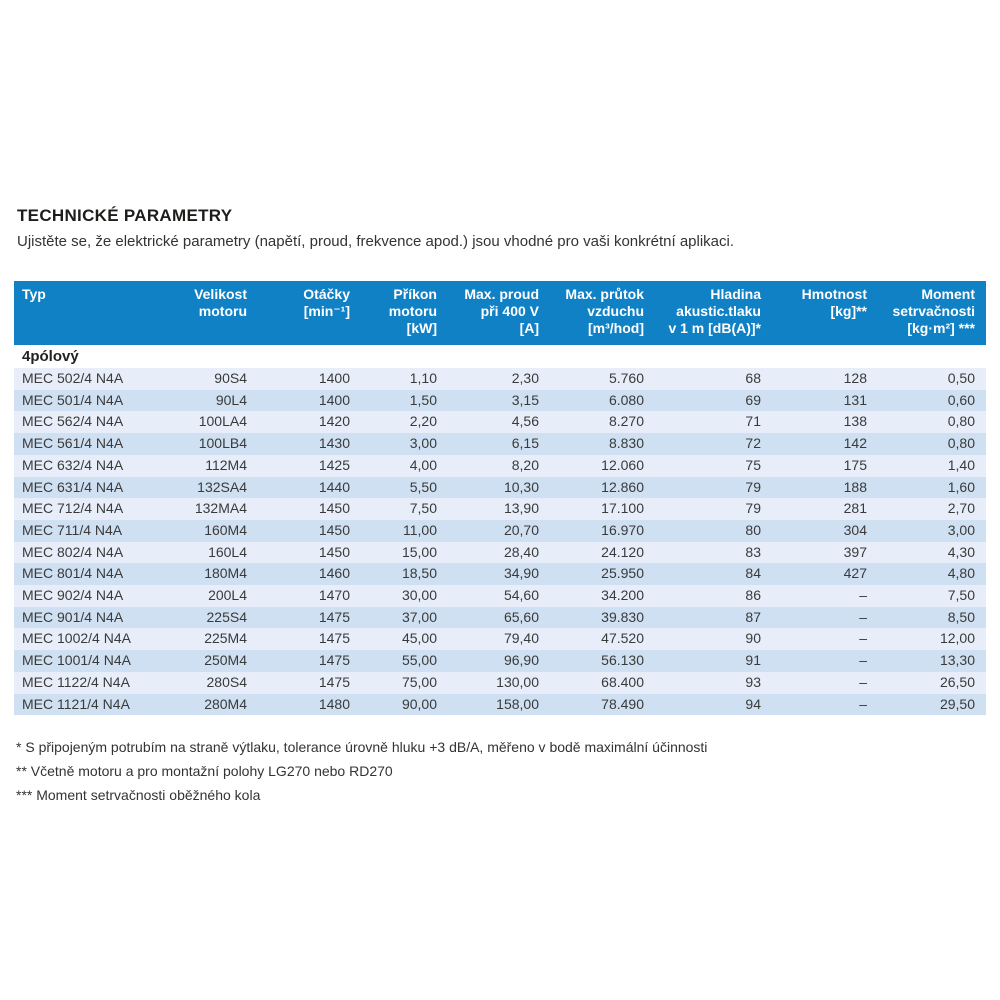 This screenshot has height=1000, width=1000. I want to click on cell: 28,40, so click(496, 552).